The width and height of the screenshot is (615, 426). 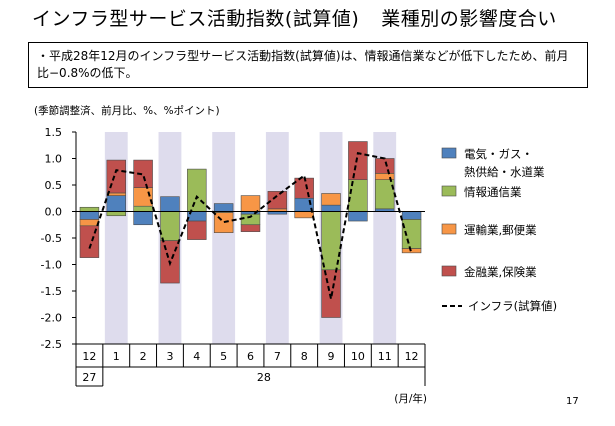 I want to click on y-tick-label: 1.0, so click(x=54, y=159).